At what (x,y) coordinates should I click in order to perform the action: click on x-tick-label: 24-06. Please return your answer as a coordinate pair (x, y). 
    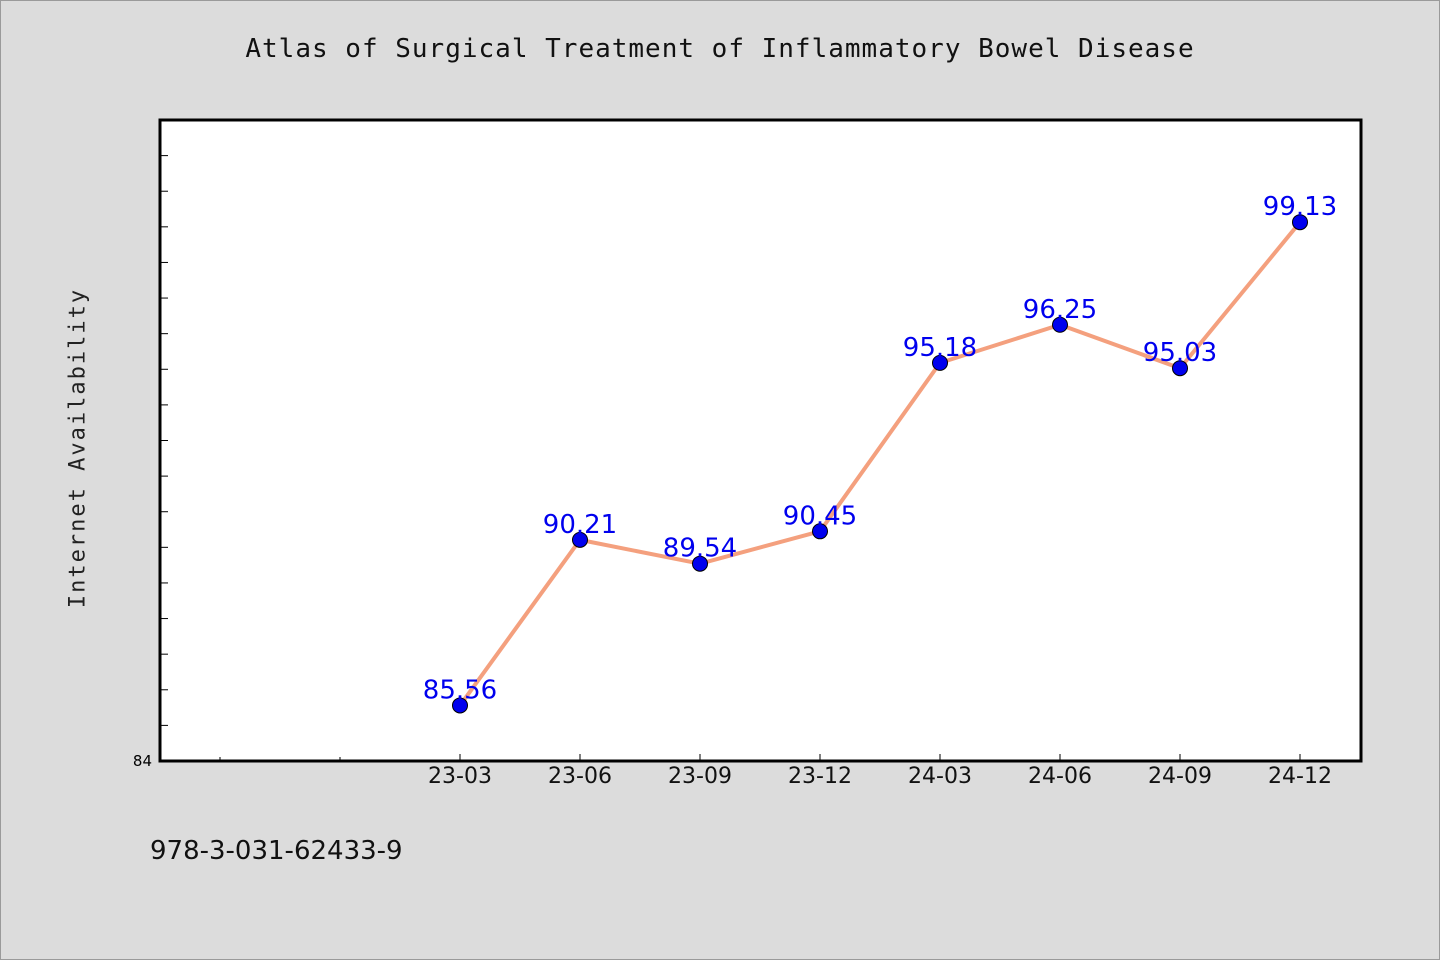
    Looking at the image, I should click on (1060, 776).